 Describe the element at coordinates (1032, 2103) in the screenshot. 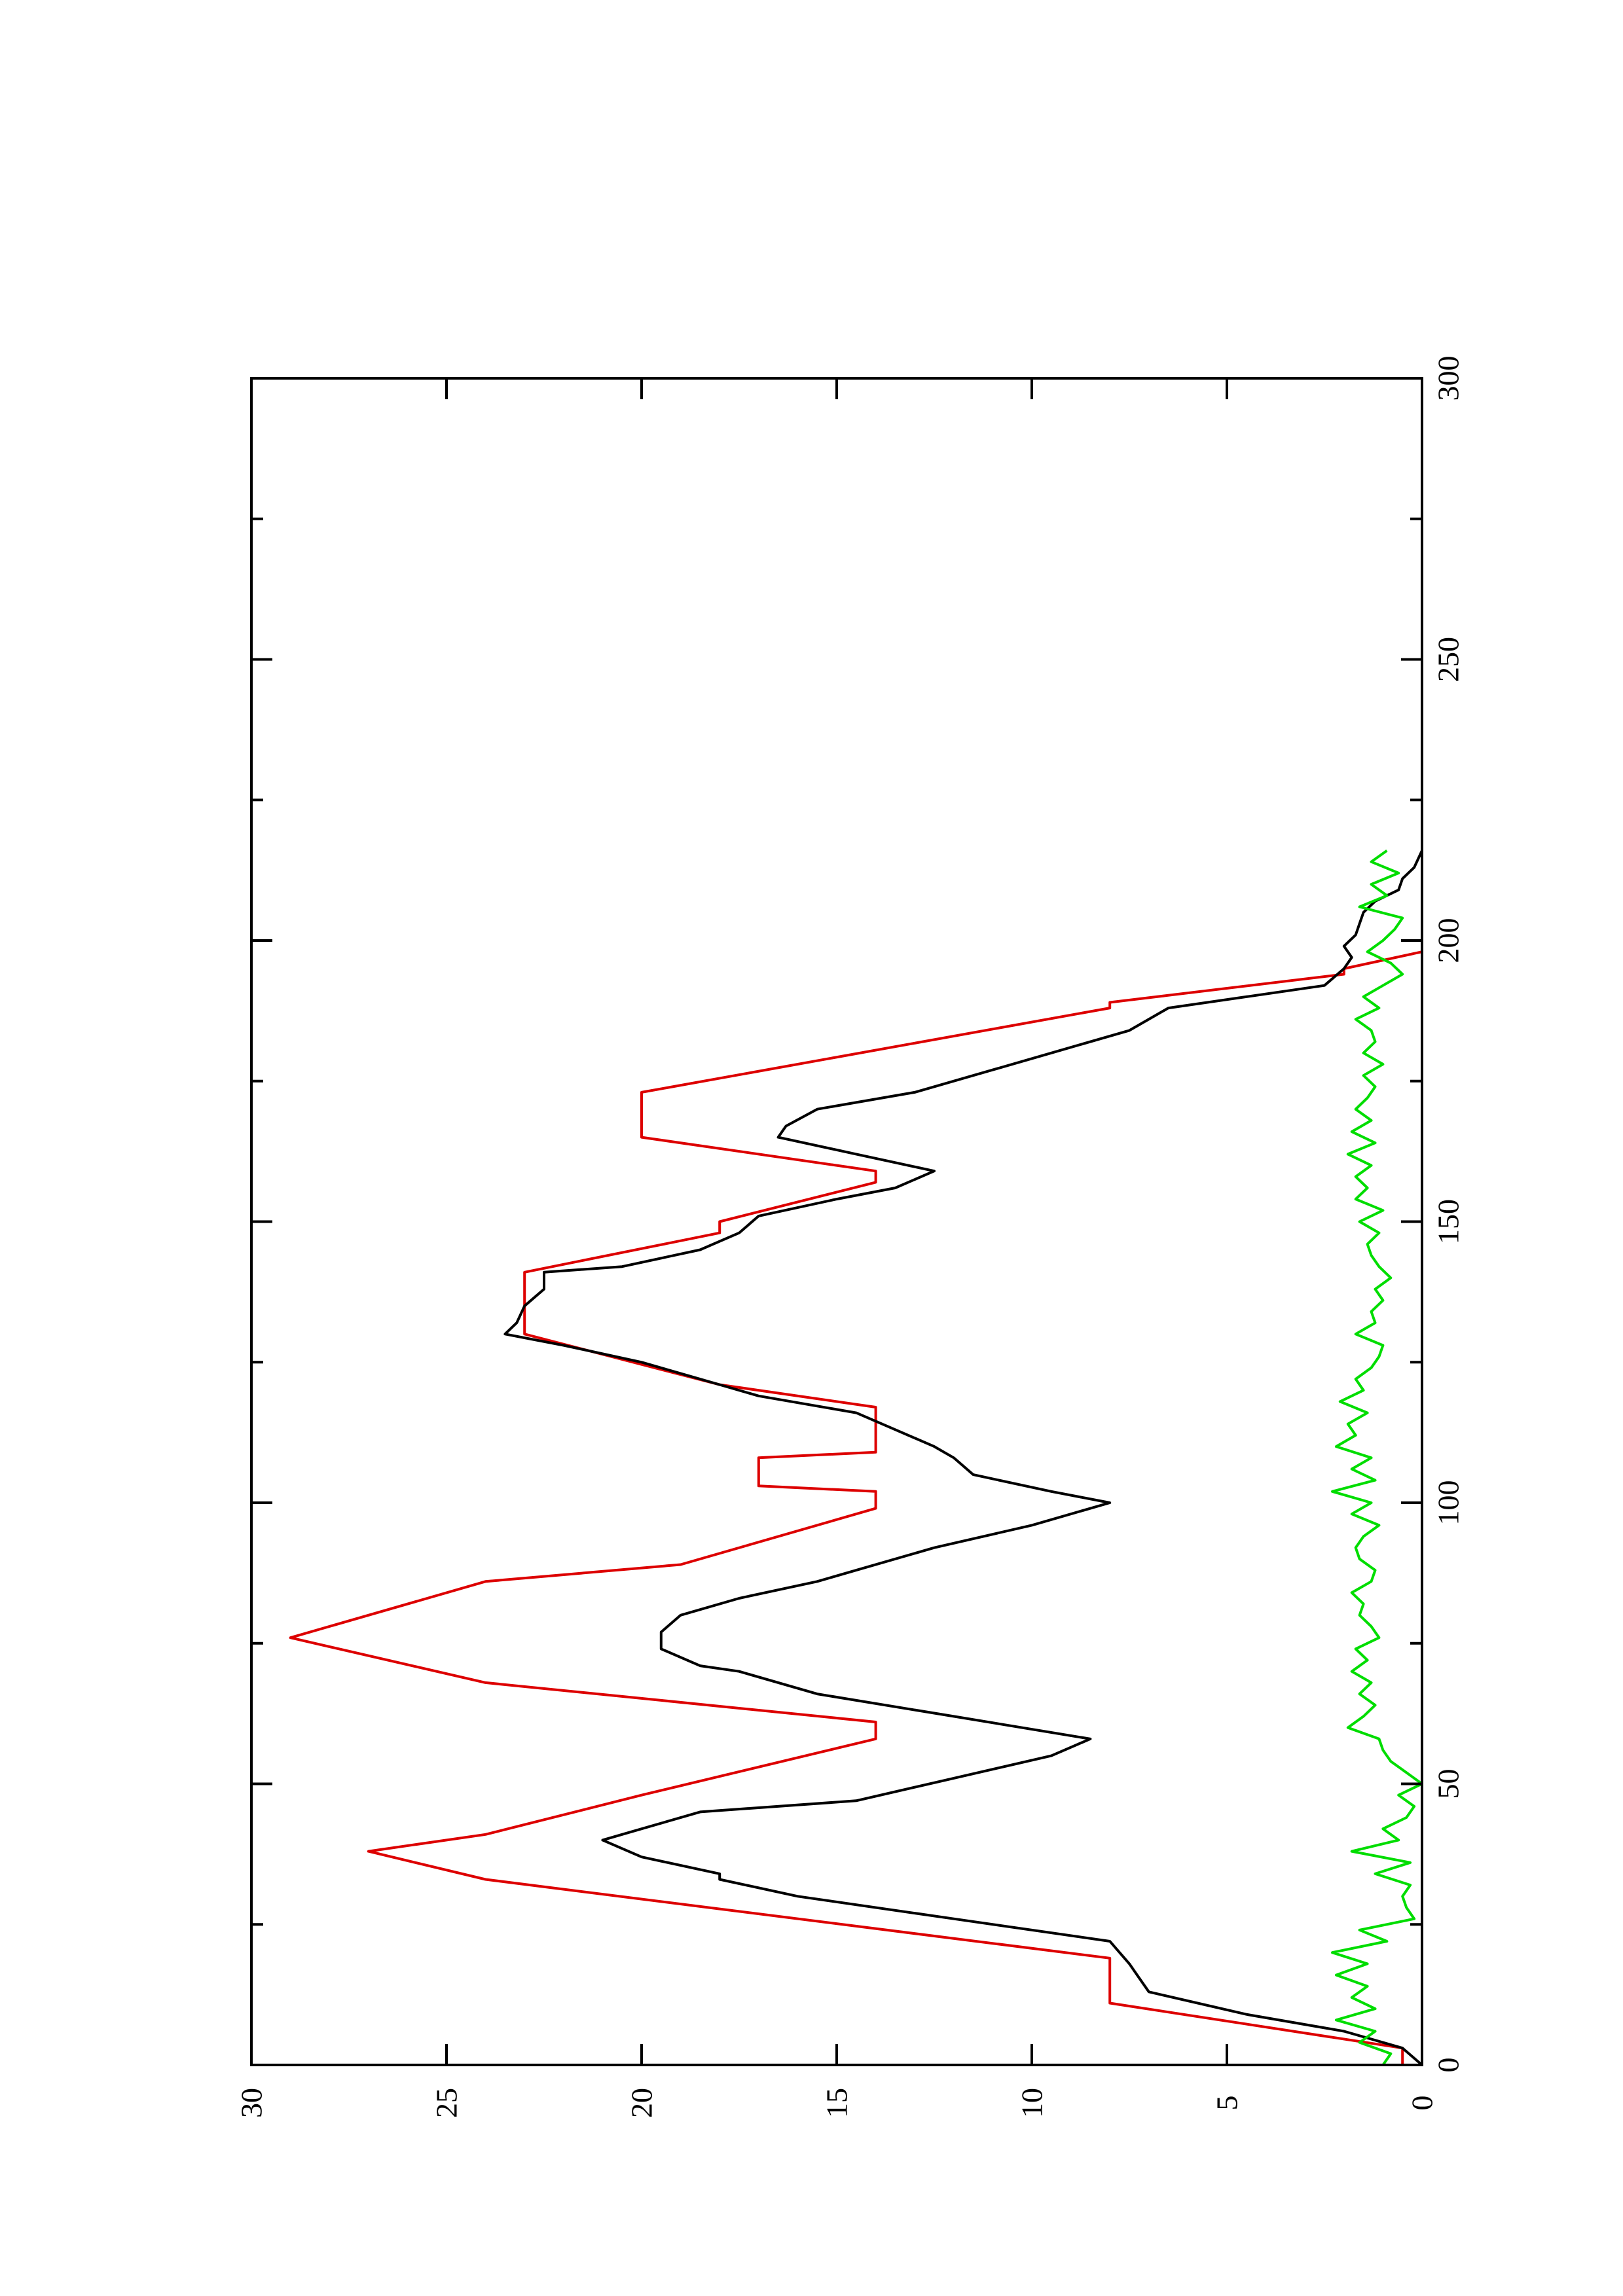

I see `y-tick-label: 10` at that location.